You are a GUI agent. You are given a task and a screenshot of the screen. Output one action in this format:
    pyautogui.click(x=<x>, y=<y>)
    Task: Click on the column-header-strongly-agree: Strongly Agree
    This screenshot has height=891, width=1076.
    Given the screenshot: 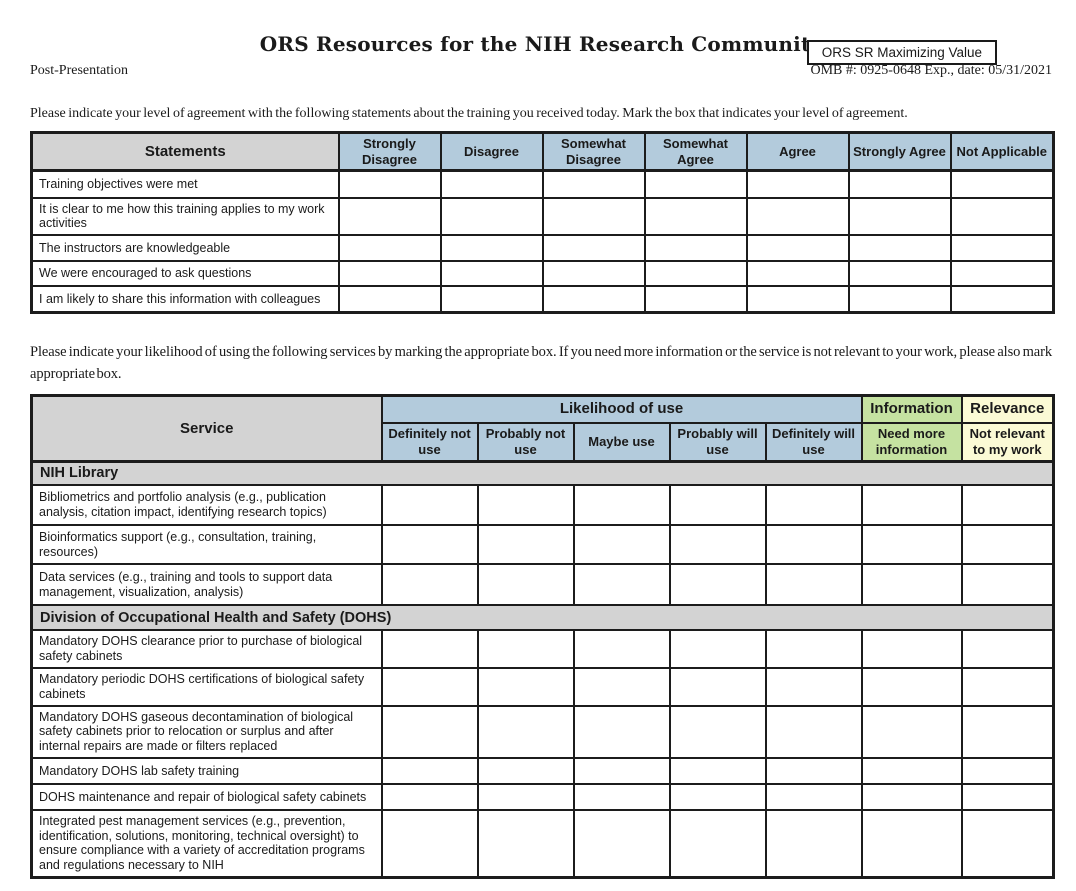 What is the action you would take?
    pyautogui.click(x=899, y=151)
    